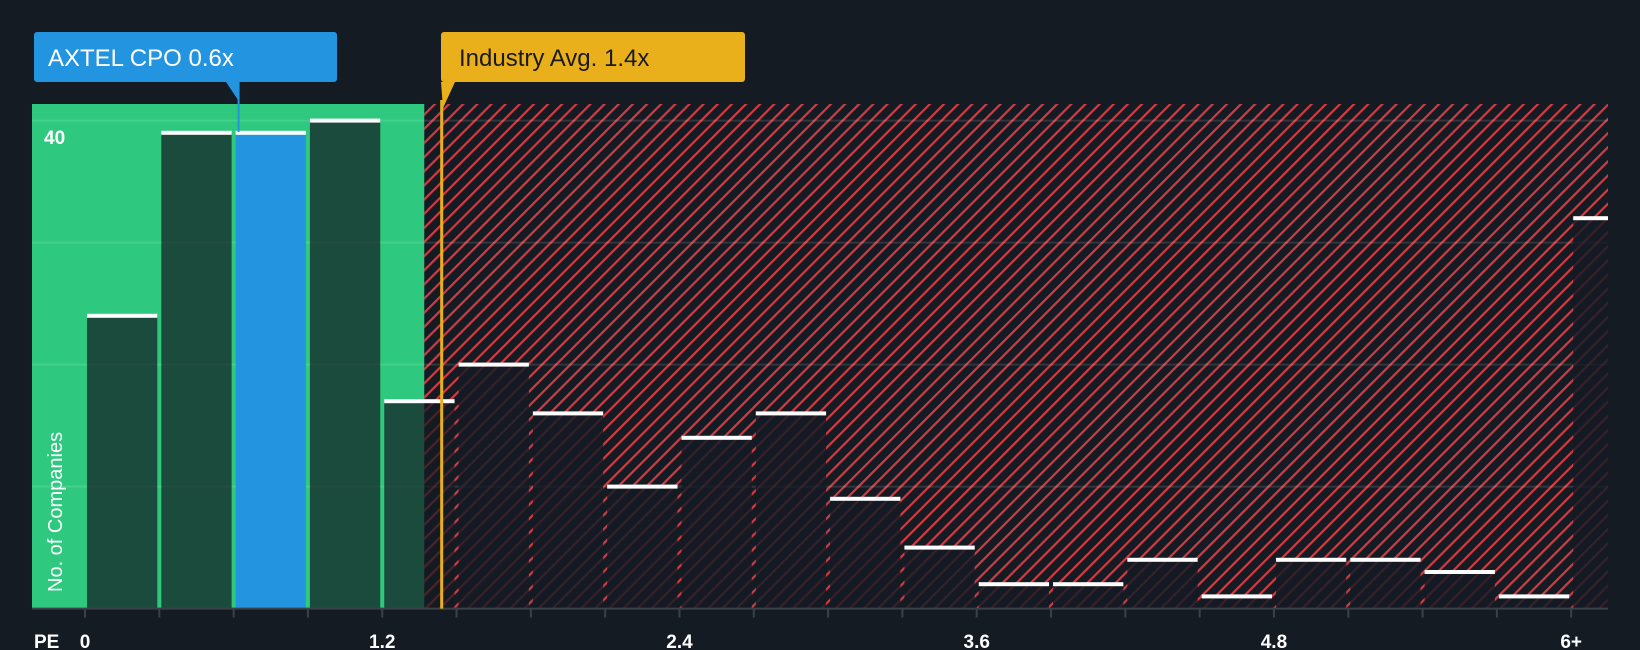 Image resolution: width=1640 pixels, height=650 pixels. Describe the element at coordinates (382, 641) in the screenshot. I see `x-tick-label: 1.2` at that location.